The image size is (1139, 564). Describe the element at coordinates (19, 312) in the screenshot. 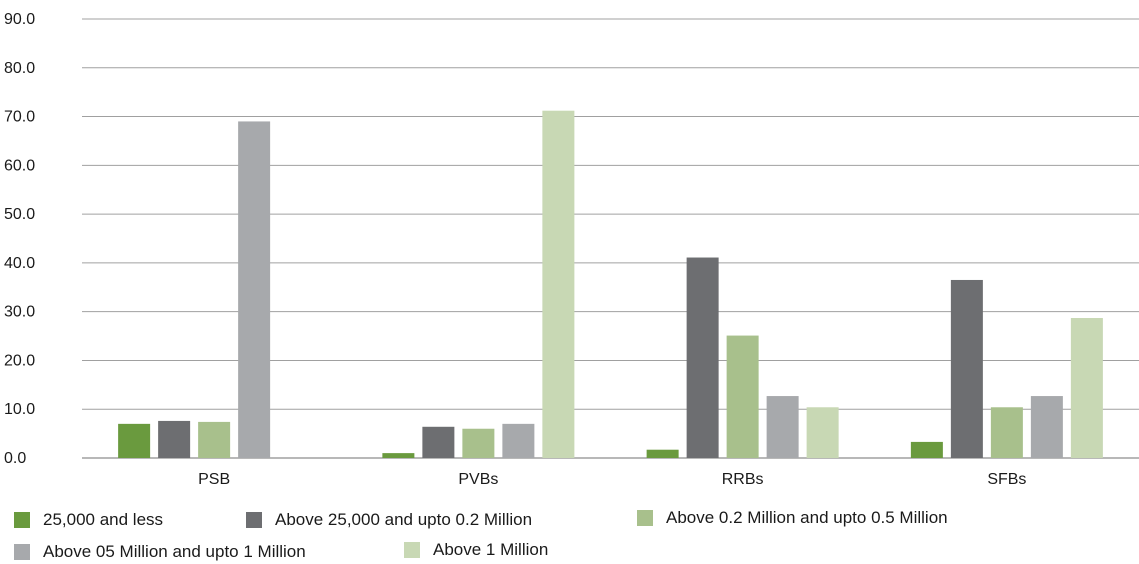

I see `y-tick-label: 30.0` at that location.